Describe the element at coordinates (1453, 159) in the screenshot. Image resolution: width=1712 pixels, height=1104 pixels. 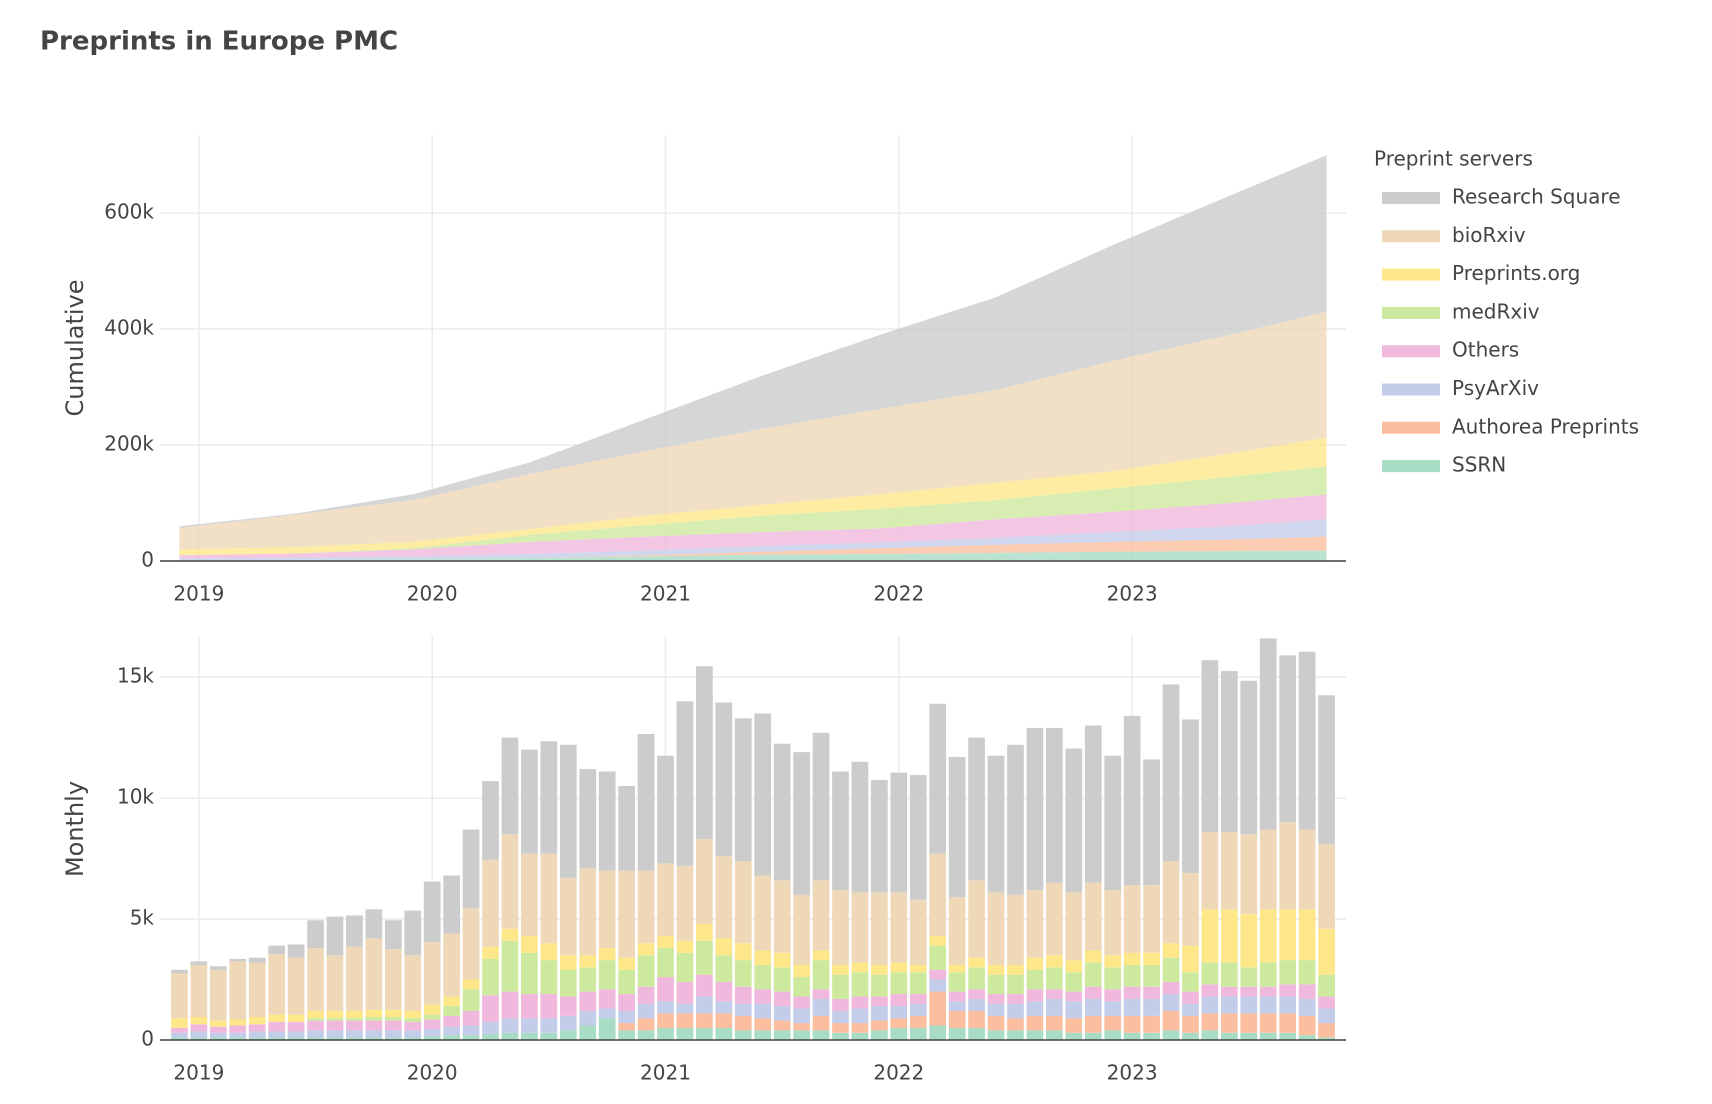
I see `legend-title: Preprint servers` at that location.